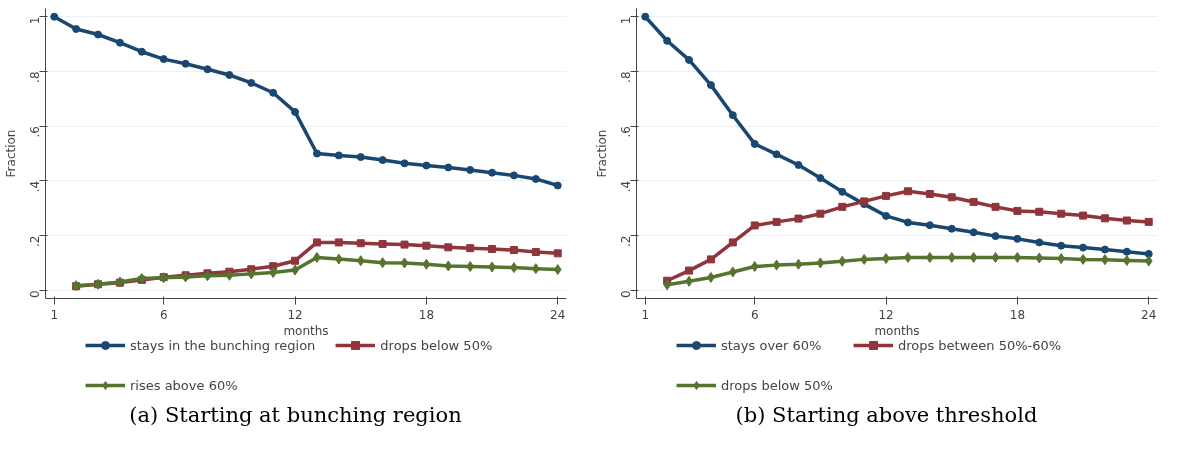 Image resolution: width=1182 pixels, height=471 pixels. What do you see at coordinates (184, 385) in the screenshot?
I see `legend-label: rises above 60%` at bounding box center [184, 385].